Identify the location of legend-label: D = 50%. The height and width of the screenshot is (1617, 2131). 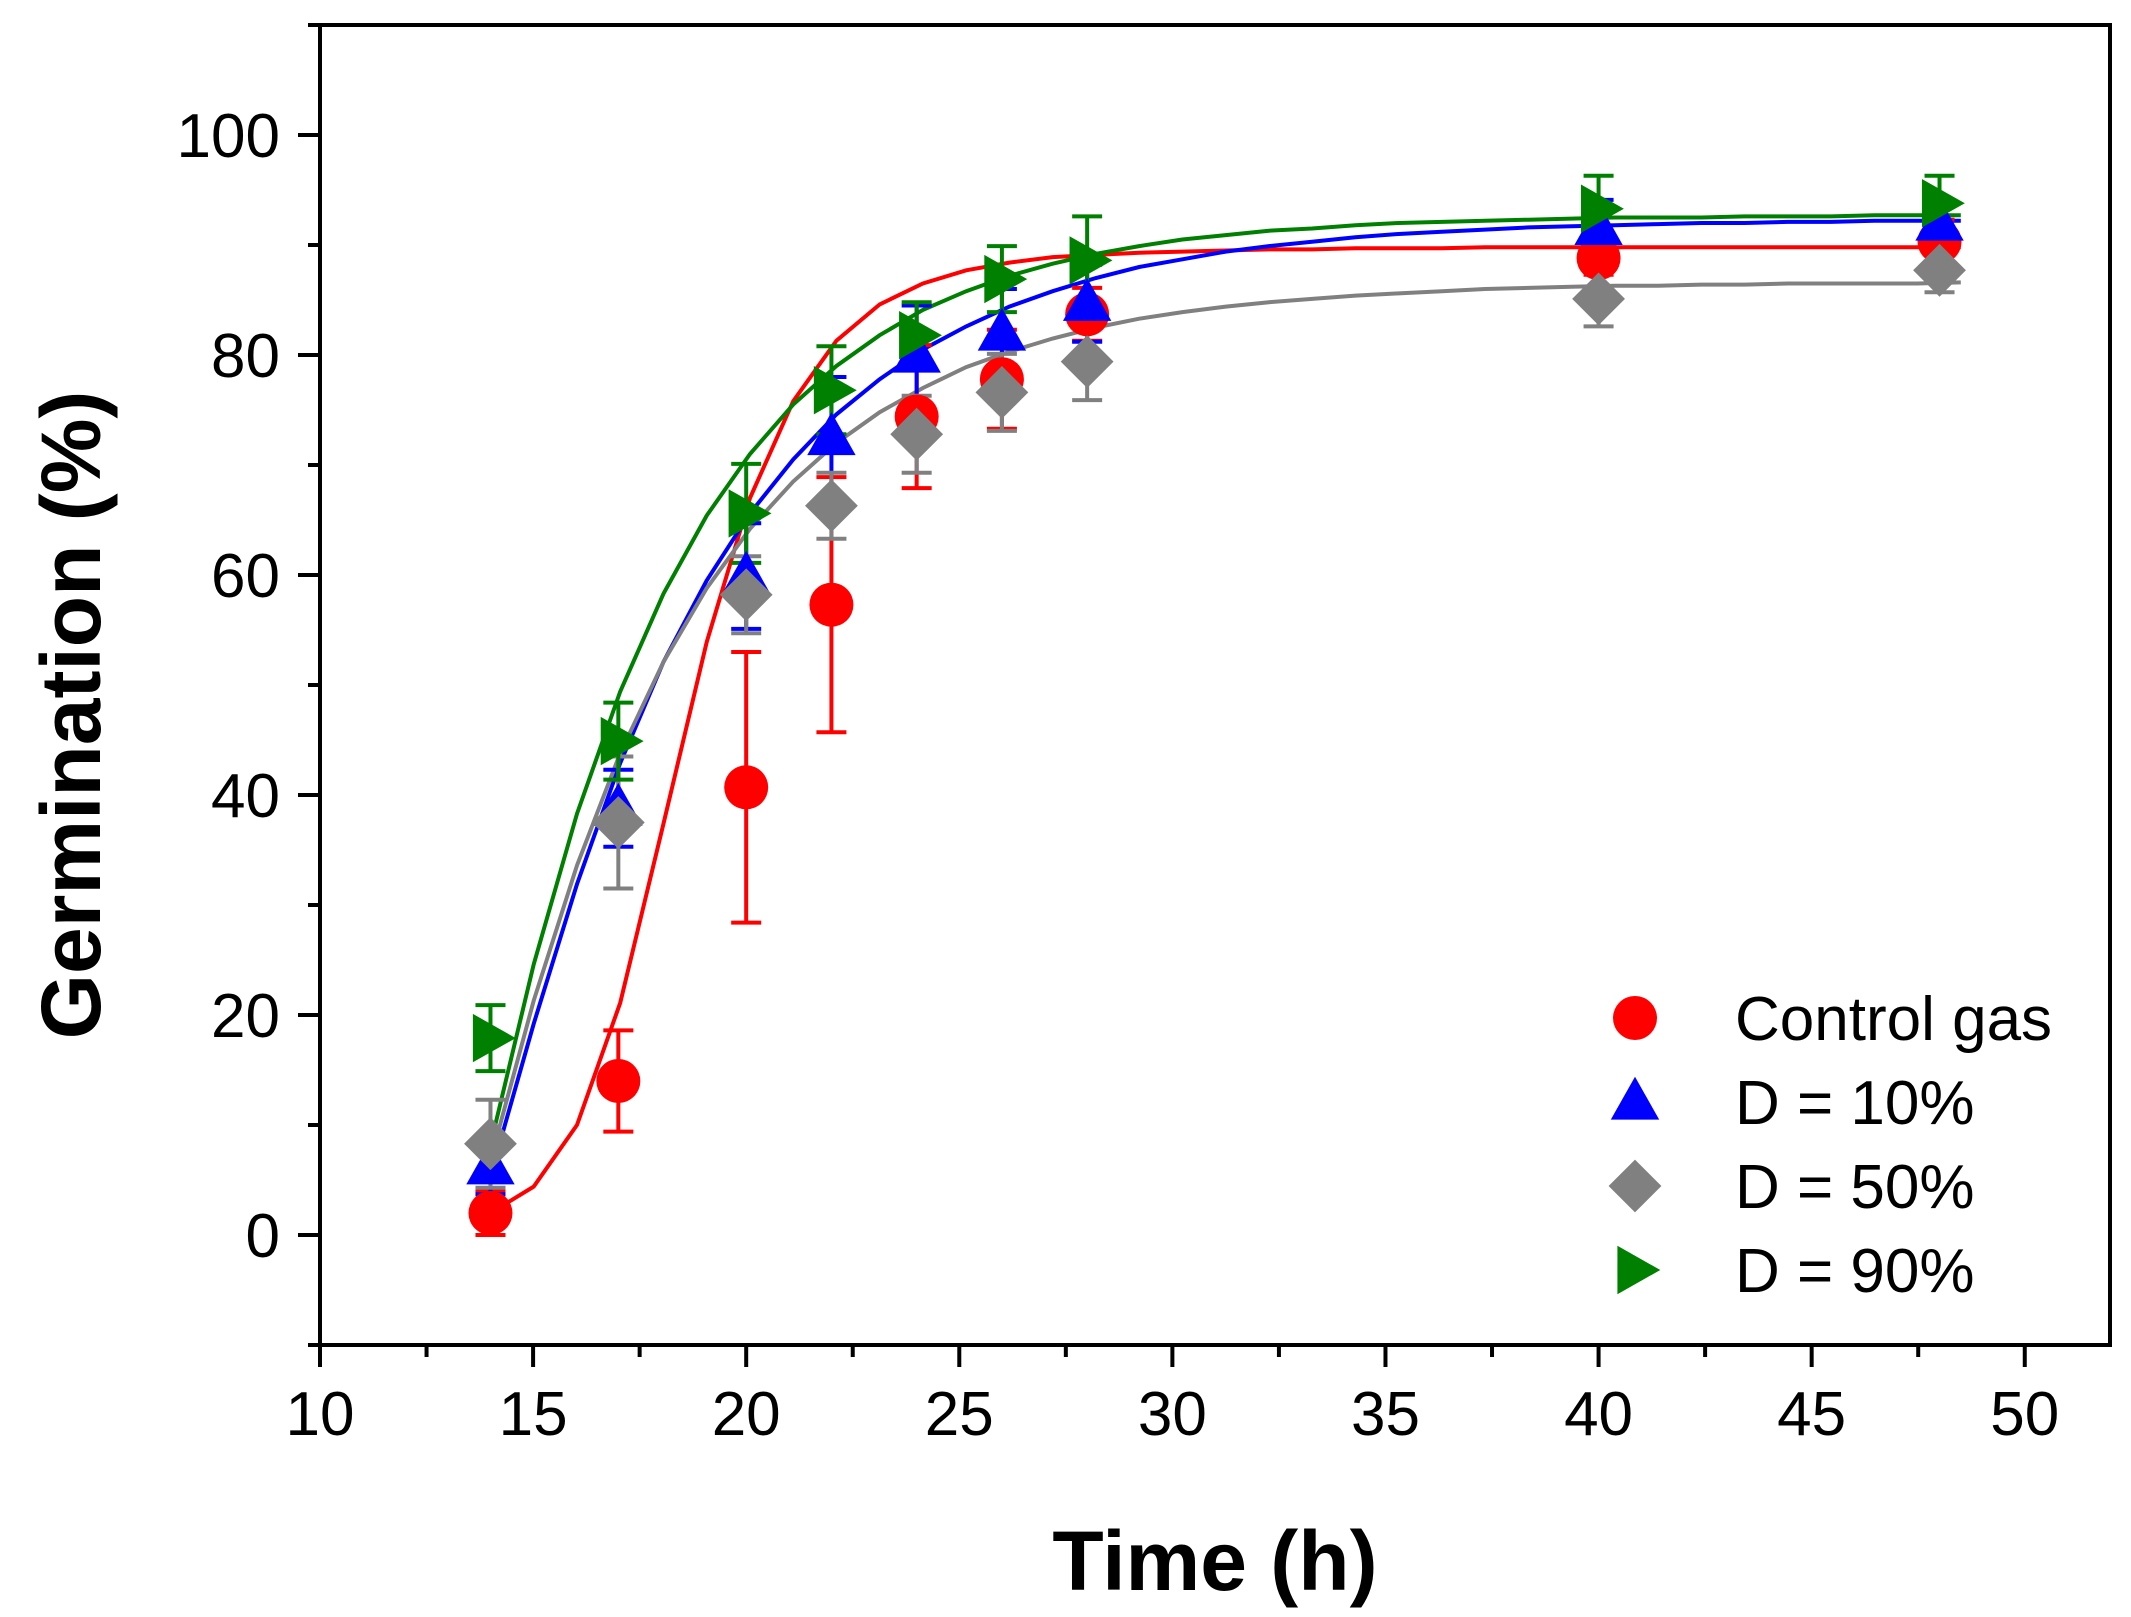
(1855, 1187).